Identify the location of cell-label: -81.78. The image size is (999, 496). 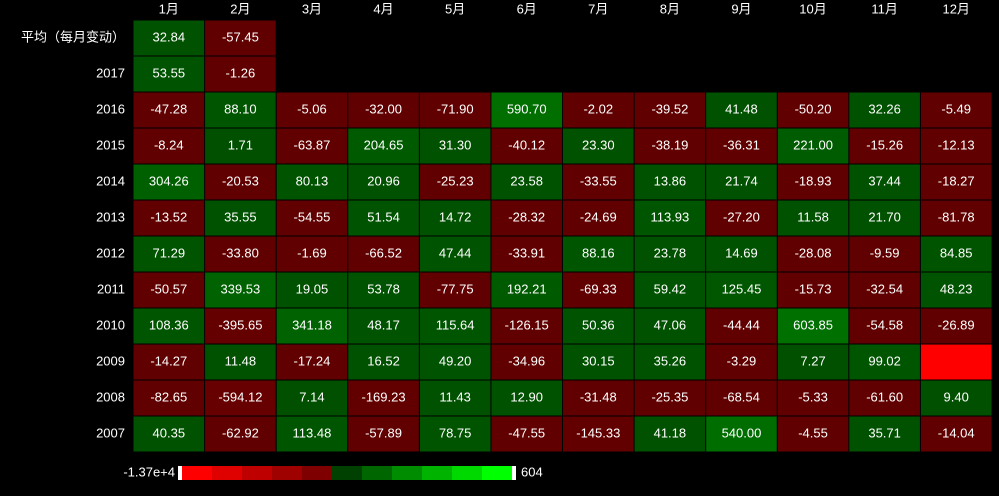
(956, 216).